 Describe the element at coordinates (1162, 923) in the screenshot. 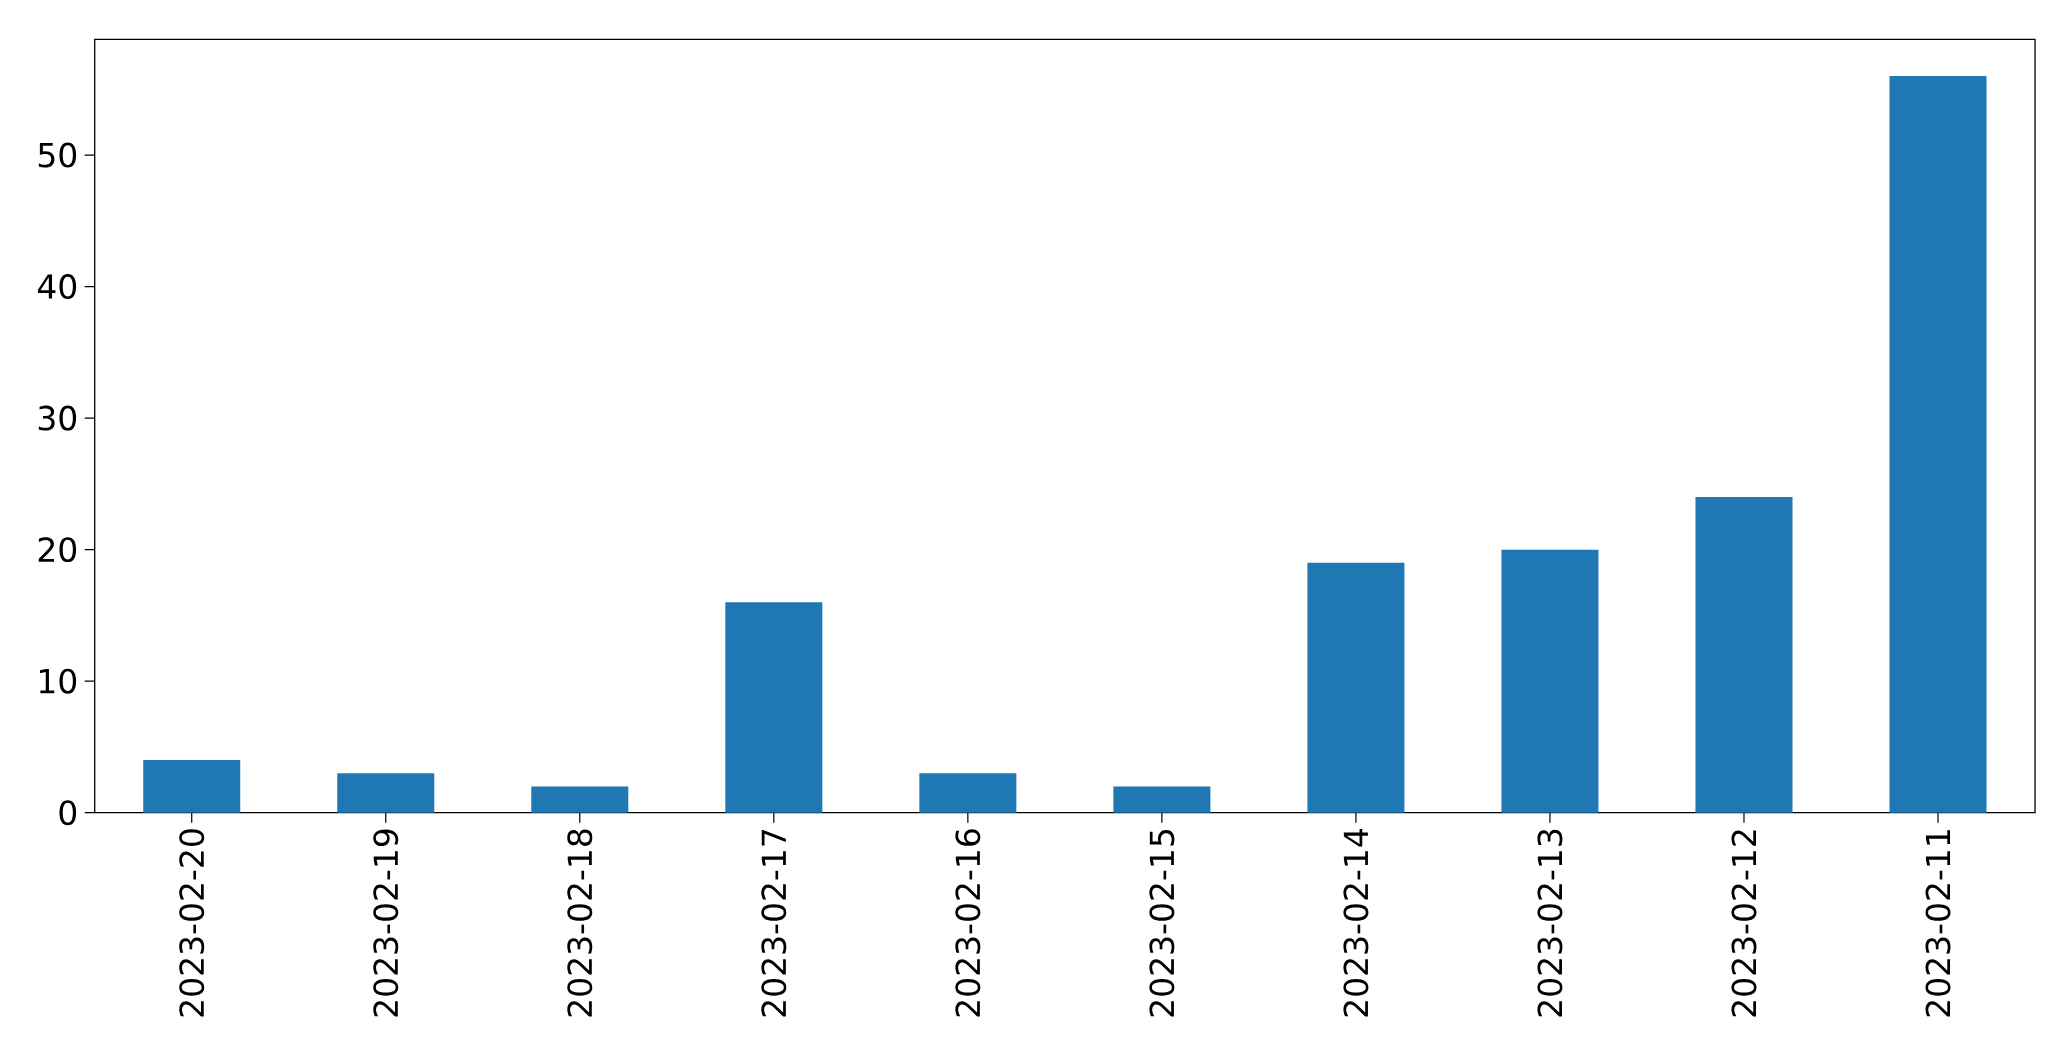

I see `x-tick-label: 2023-02-15` at that location.